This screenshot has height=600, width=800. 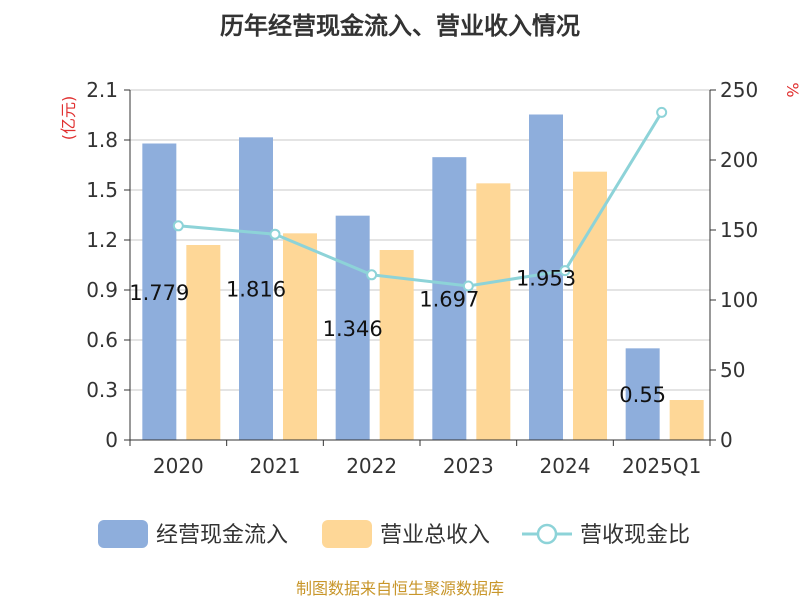 I want to click on x-tick-label: 2022, so click(x=371, y=466).